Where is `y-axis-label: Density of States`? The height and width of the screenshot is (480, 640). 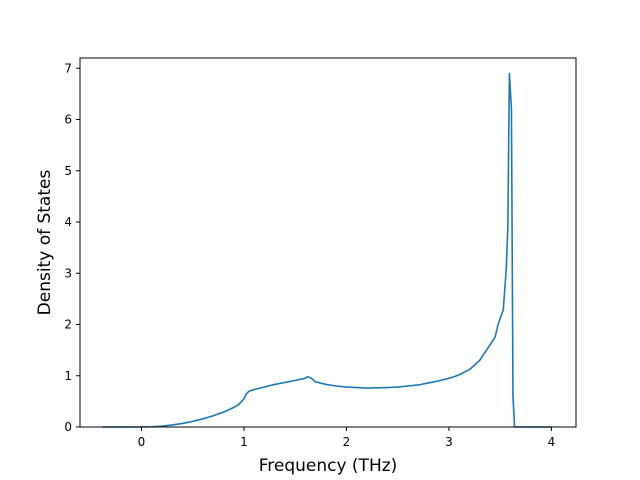
y-axis-label: Density of States is located at coordinates (45, 243).